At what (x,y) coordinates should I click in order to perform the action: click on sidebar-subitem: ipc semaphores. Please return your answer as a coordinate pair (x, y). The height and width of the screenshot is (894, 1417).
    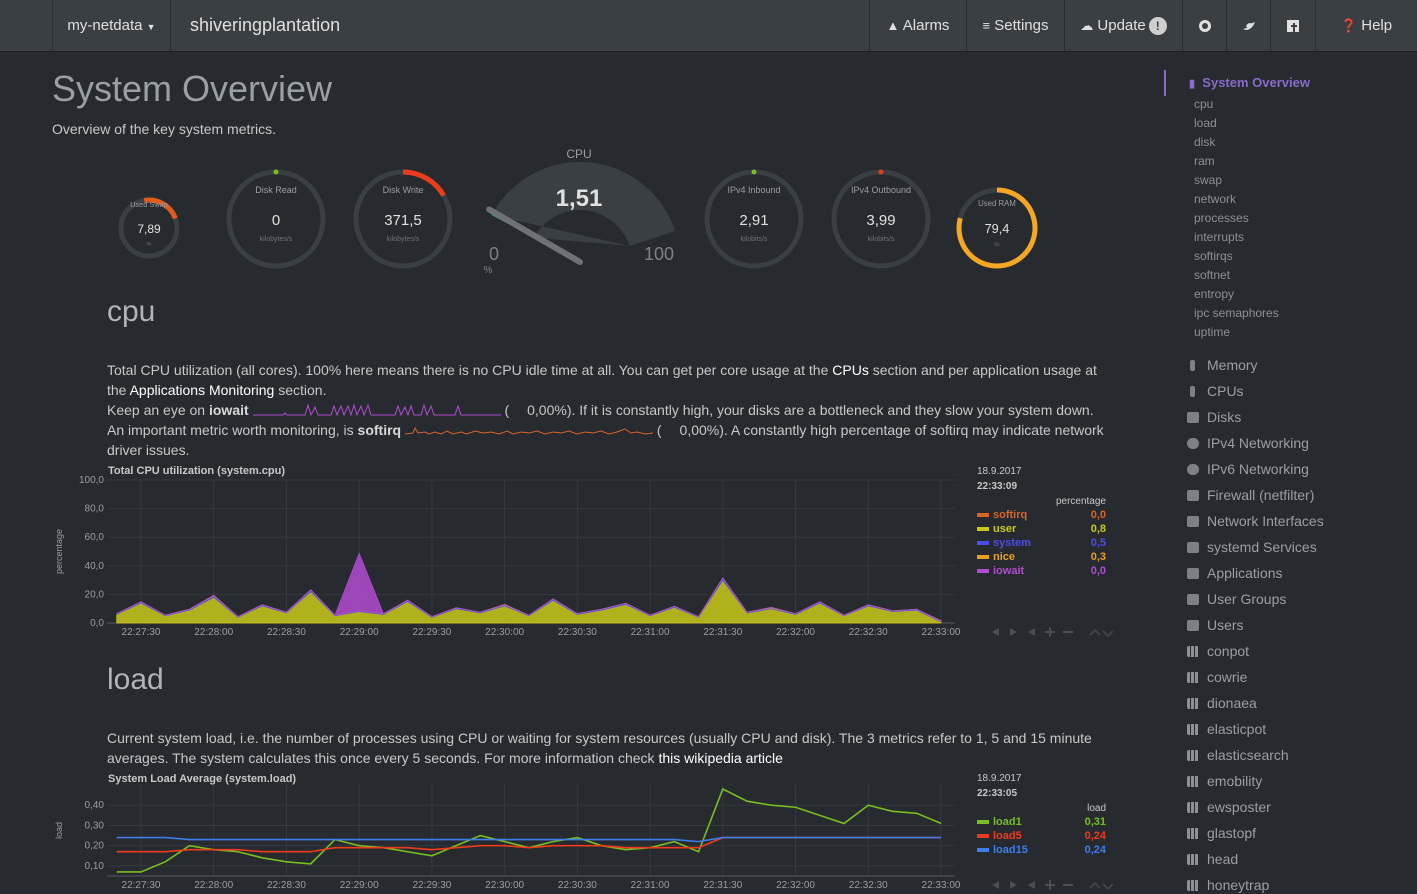
    Looking at the image, I should click on (1236, 313).